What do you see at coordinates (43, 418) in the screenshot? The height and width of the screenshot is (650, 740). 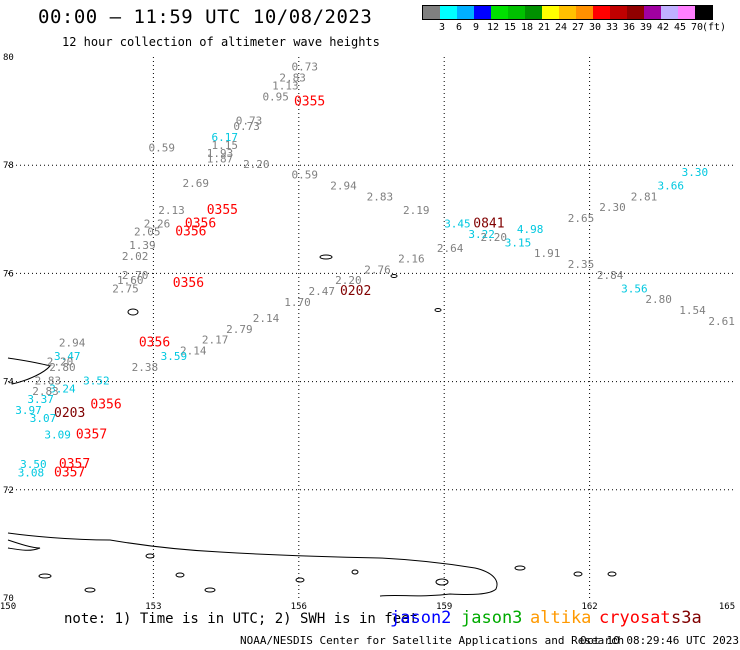 I see `wave-height-label: 3.07` at bounding box center [43, 418].